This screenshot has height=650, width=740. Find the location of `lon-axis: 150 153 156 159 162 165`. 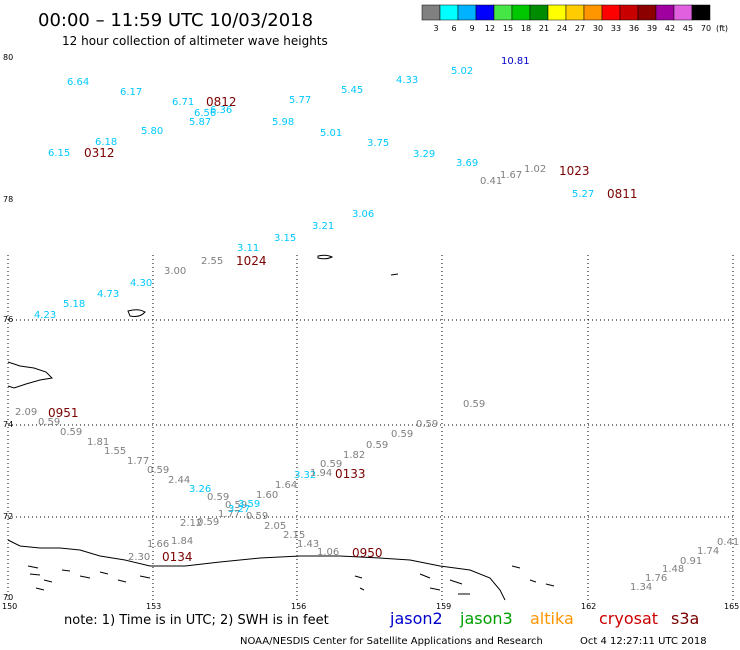

lon-axis: 150 153 156 159 162 165 is located at coordinates (370, 606).